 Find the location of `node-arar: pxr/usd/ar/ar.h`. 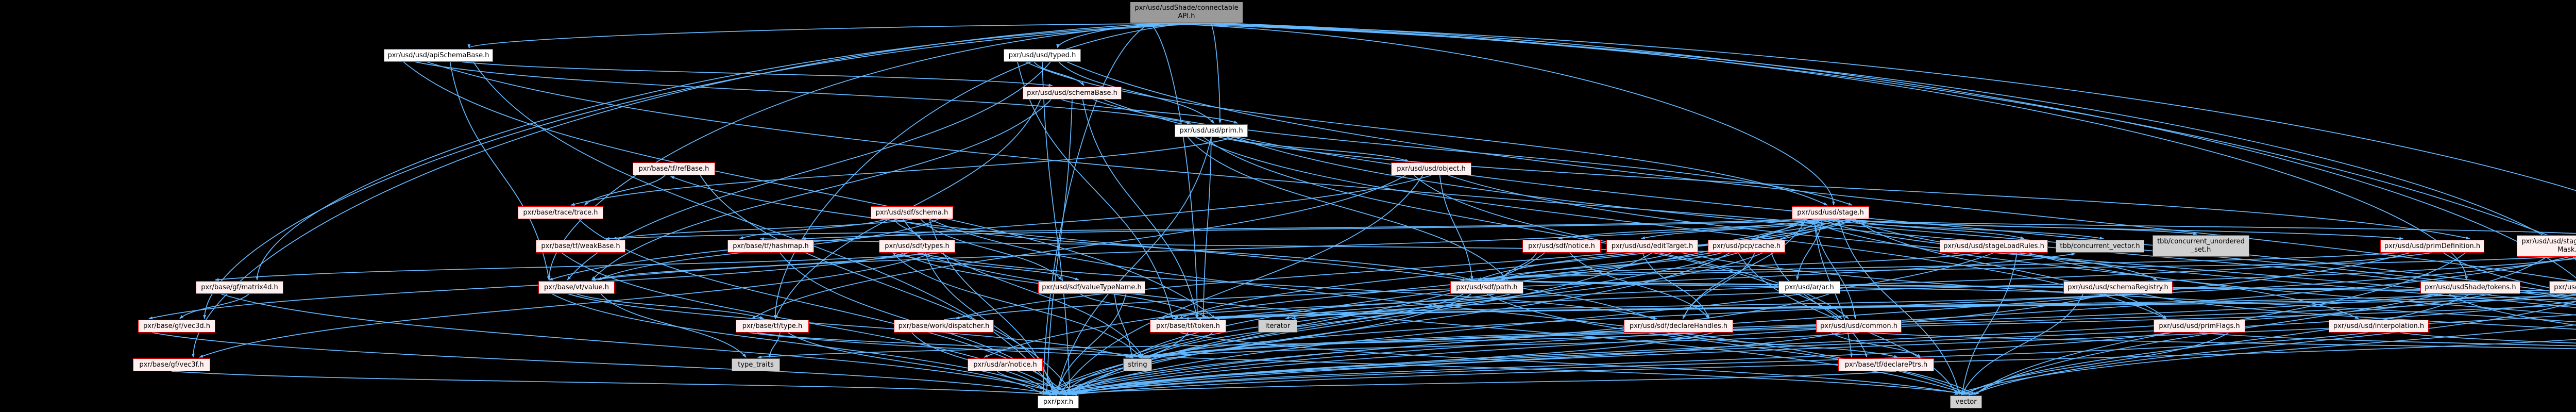

node-arar: pxr/usd/ar/ar.h is located at coordinates (1809, 287).